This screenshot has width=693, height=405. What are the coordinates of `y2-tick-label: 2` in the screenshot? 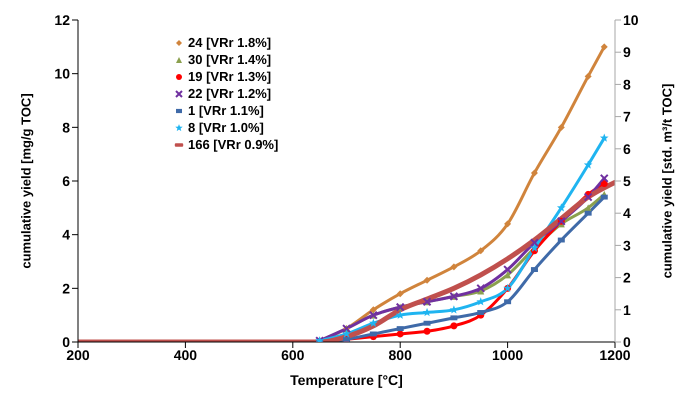 It's located at (627, 278).